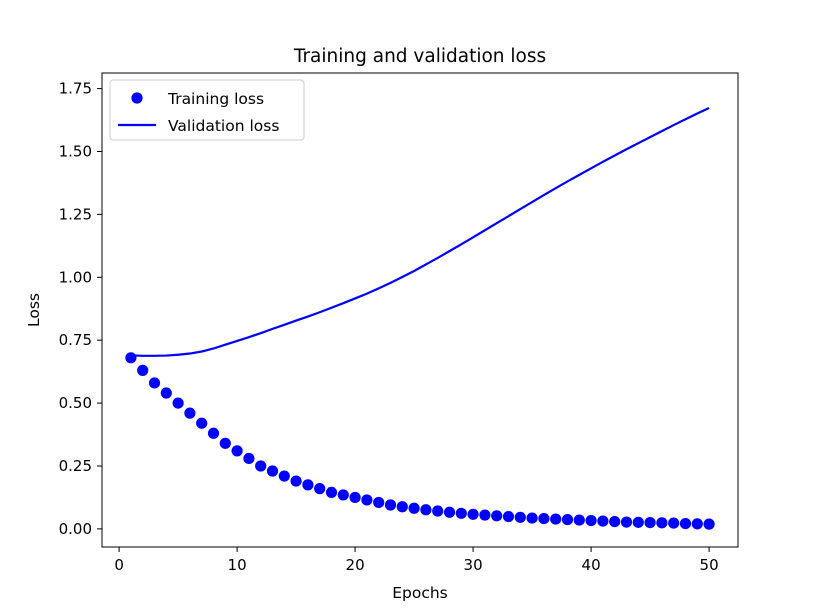  What do you see at coordinates (420, 593) in the screenshot?
I see `x-axis-label: Epochs` at bounding box center [420, 593].